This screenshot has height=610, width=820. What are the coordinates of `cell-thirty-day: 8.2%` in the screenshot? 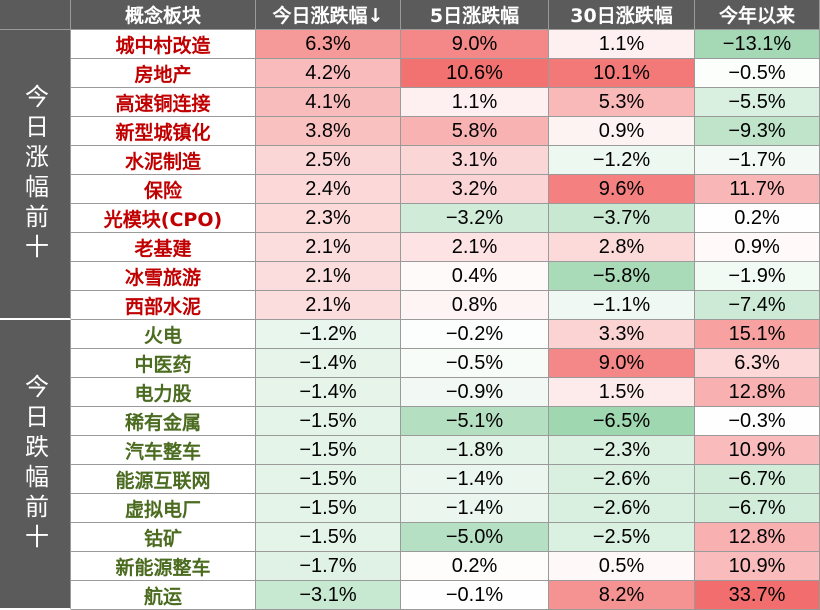 It's located at (622, 595).